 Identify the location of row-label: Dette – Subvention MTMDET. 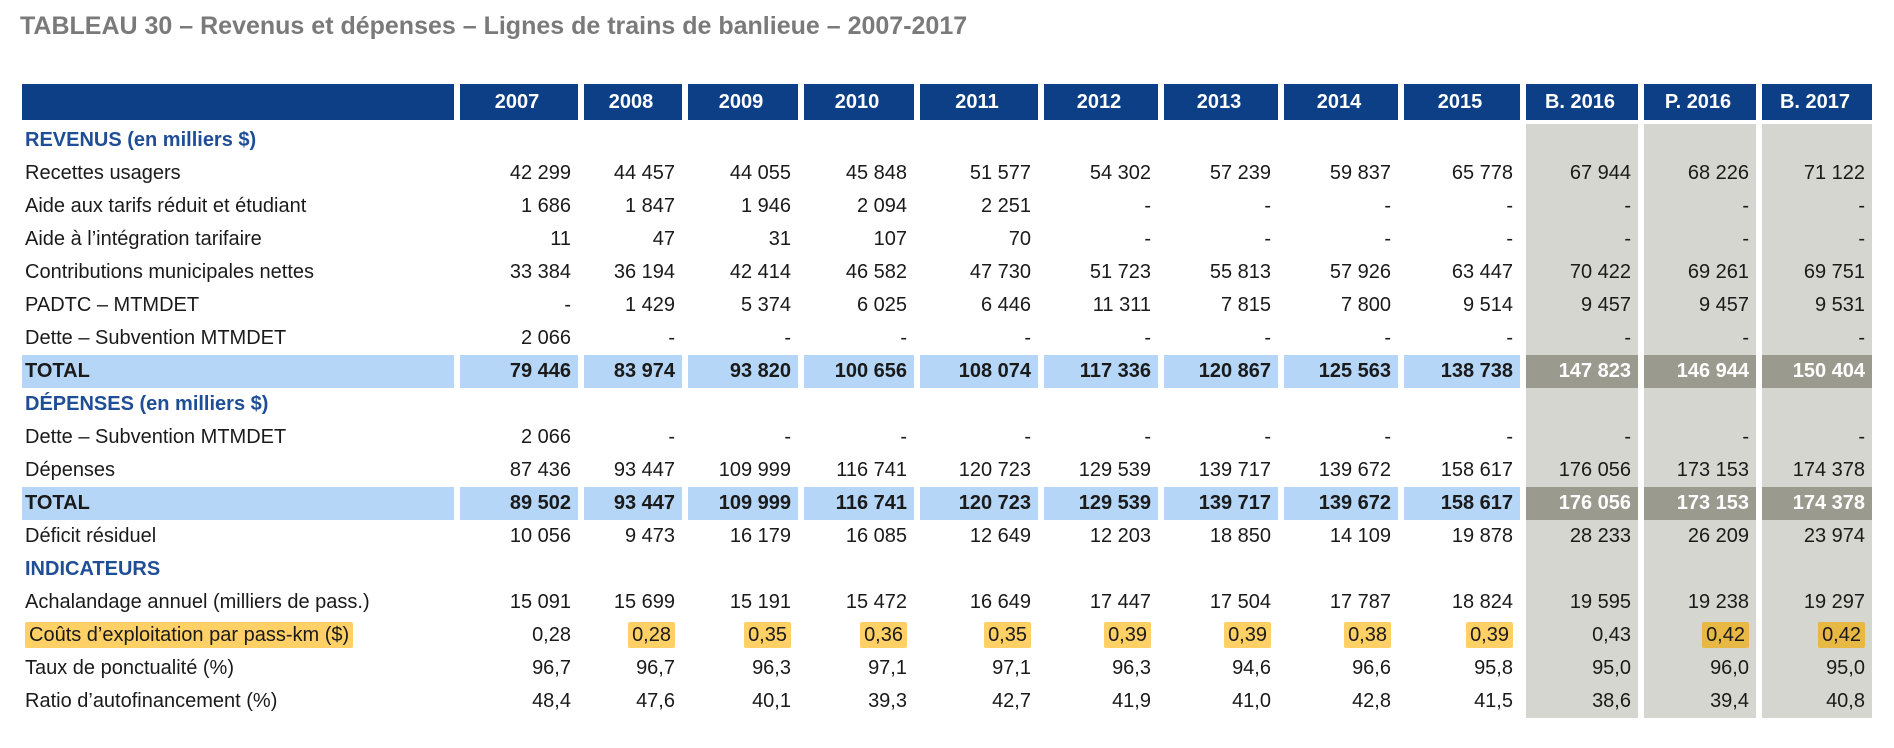
(241, 338).